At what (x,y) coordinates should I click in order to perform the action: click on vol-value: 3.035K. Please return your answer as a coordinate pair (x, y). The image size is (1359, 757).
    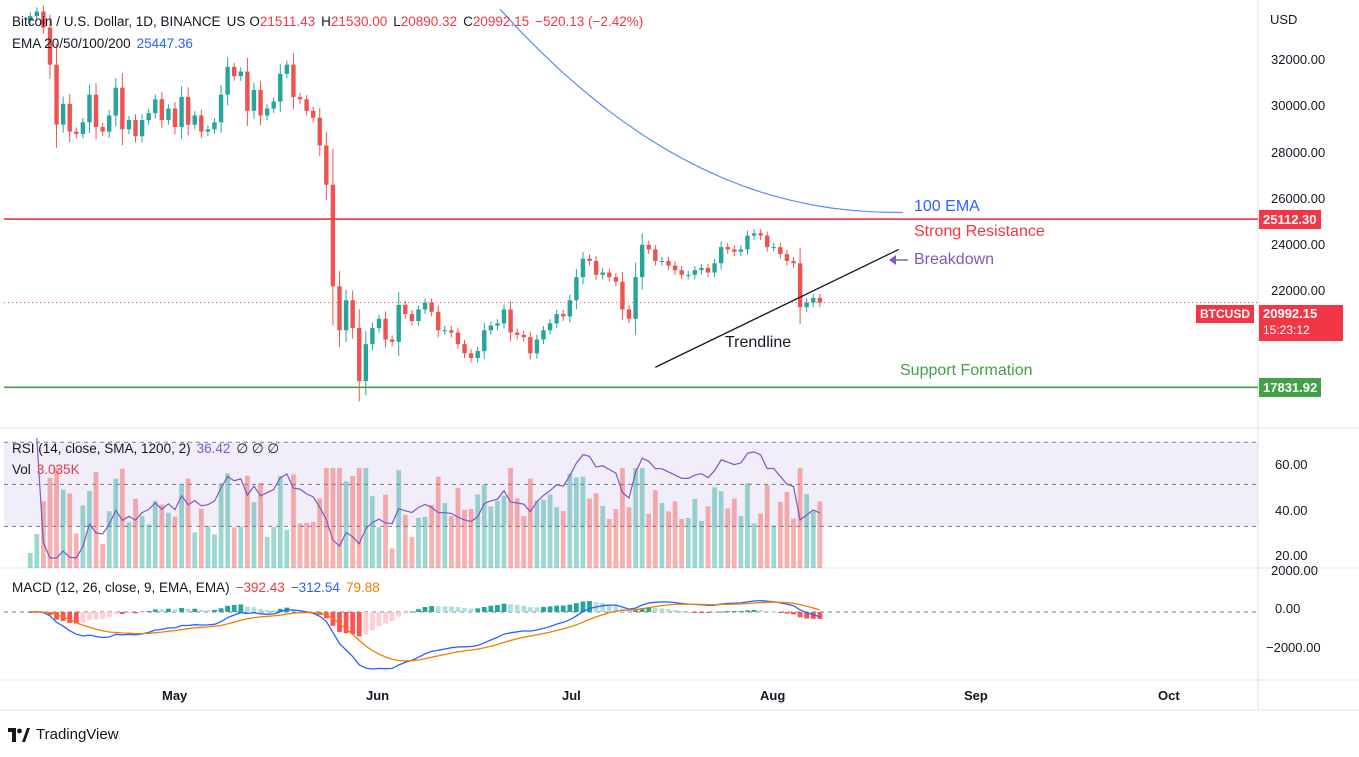
    Looking at the image, I should click on (58, 469).